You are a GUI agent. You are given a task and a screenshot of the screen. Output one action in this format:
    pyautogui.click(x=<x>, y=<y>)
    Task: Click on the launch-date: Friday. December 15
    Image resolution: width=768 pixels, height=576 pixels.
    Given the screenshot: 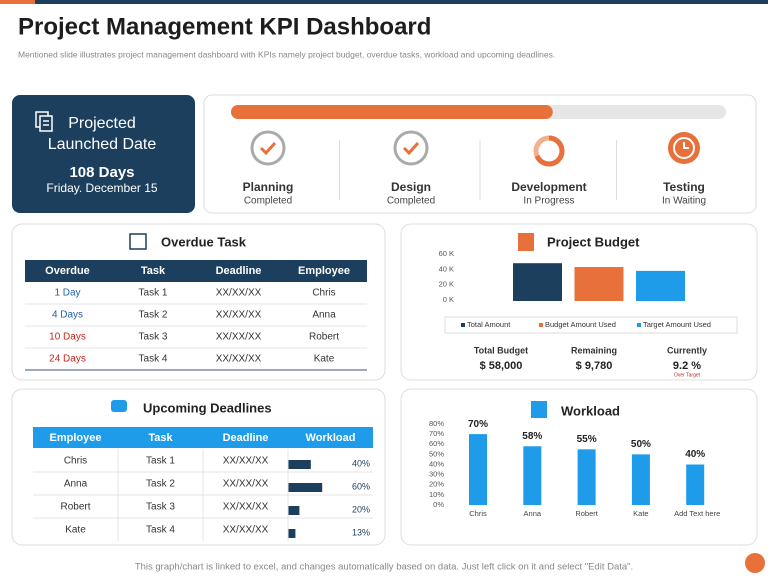 What is the action you would take?
    pyautogui.click(x=101, y=188)
    